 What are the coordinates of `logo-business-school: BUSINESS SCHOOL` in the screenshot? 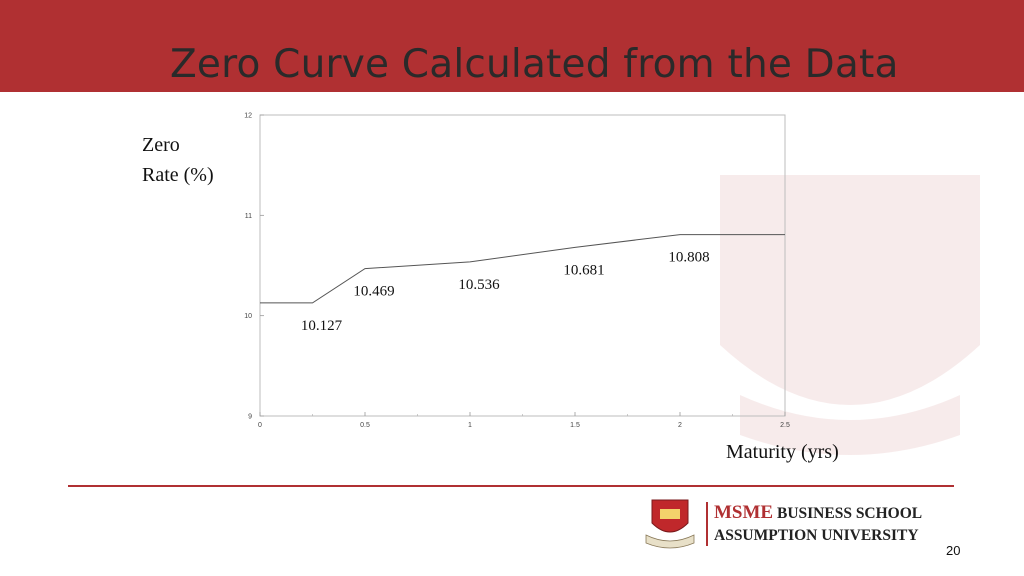 It's located at (848, 513).